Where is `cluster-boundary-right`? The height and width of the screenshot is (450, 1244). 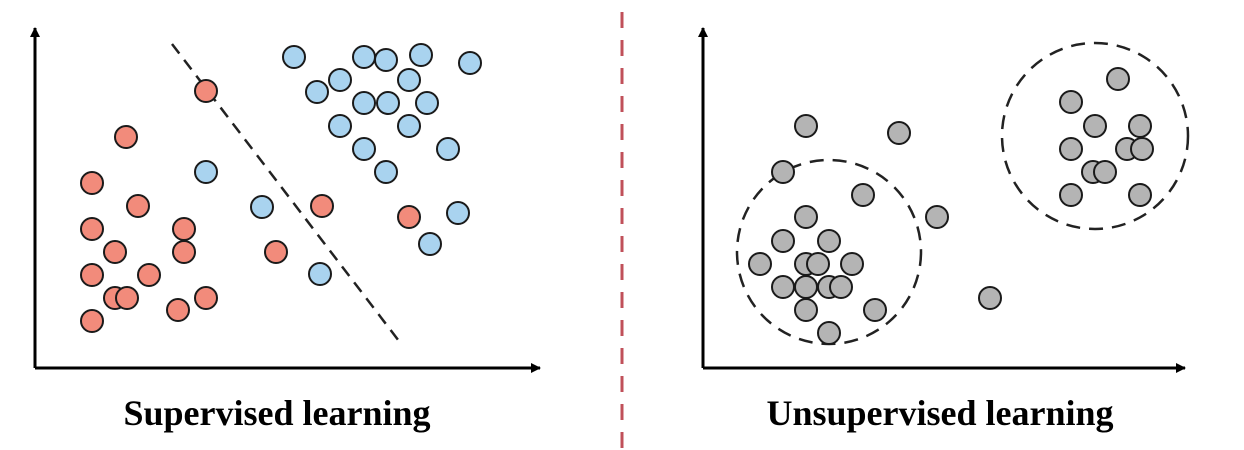 cluster-boundary-right is located at coordinates (1095, 136).